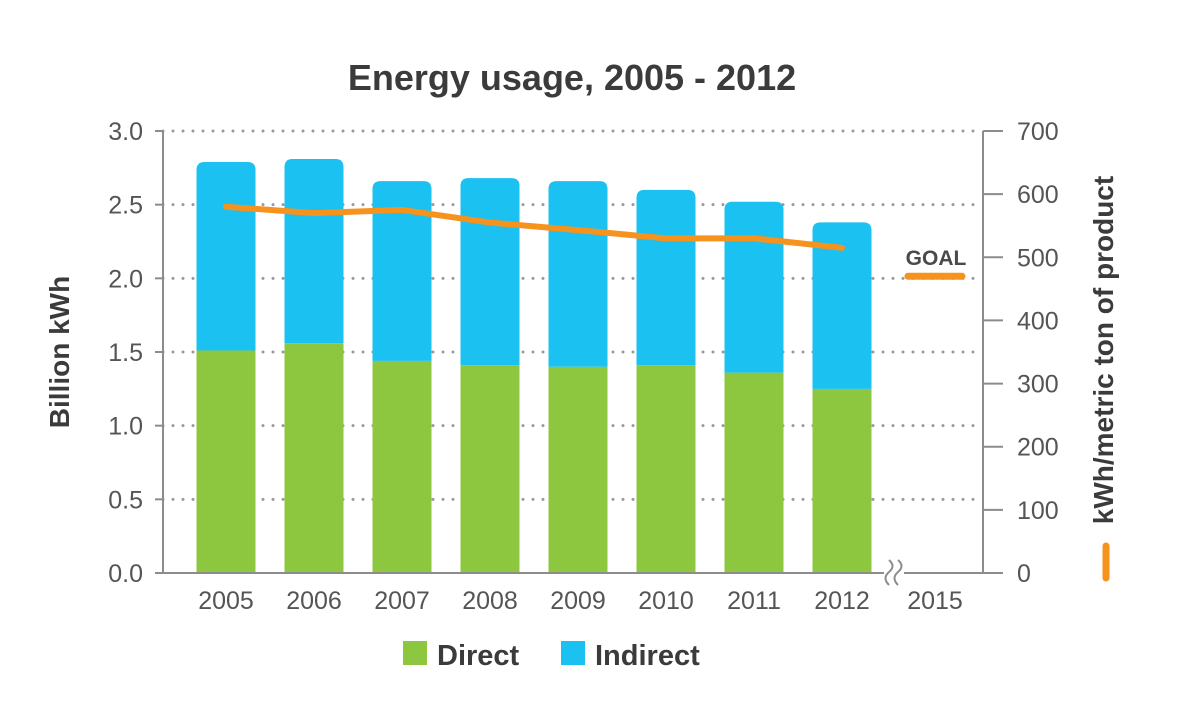 The height and width of the screenshot is (727, 1178). I want to click on left-tick-label: 3.0, so click(125, 132).